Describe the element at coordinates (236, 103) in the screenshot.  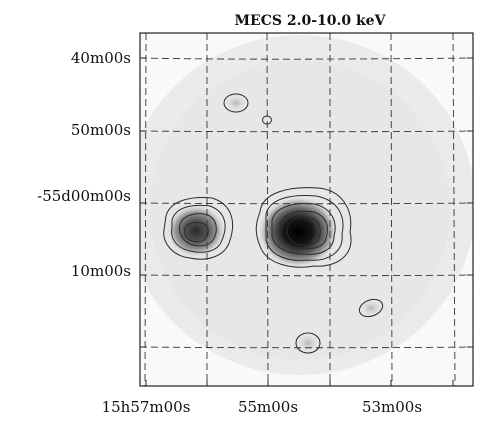
I see `faint-source-top` at that location.